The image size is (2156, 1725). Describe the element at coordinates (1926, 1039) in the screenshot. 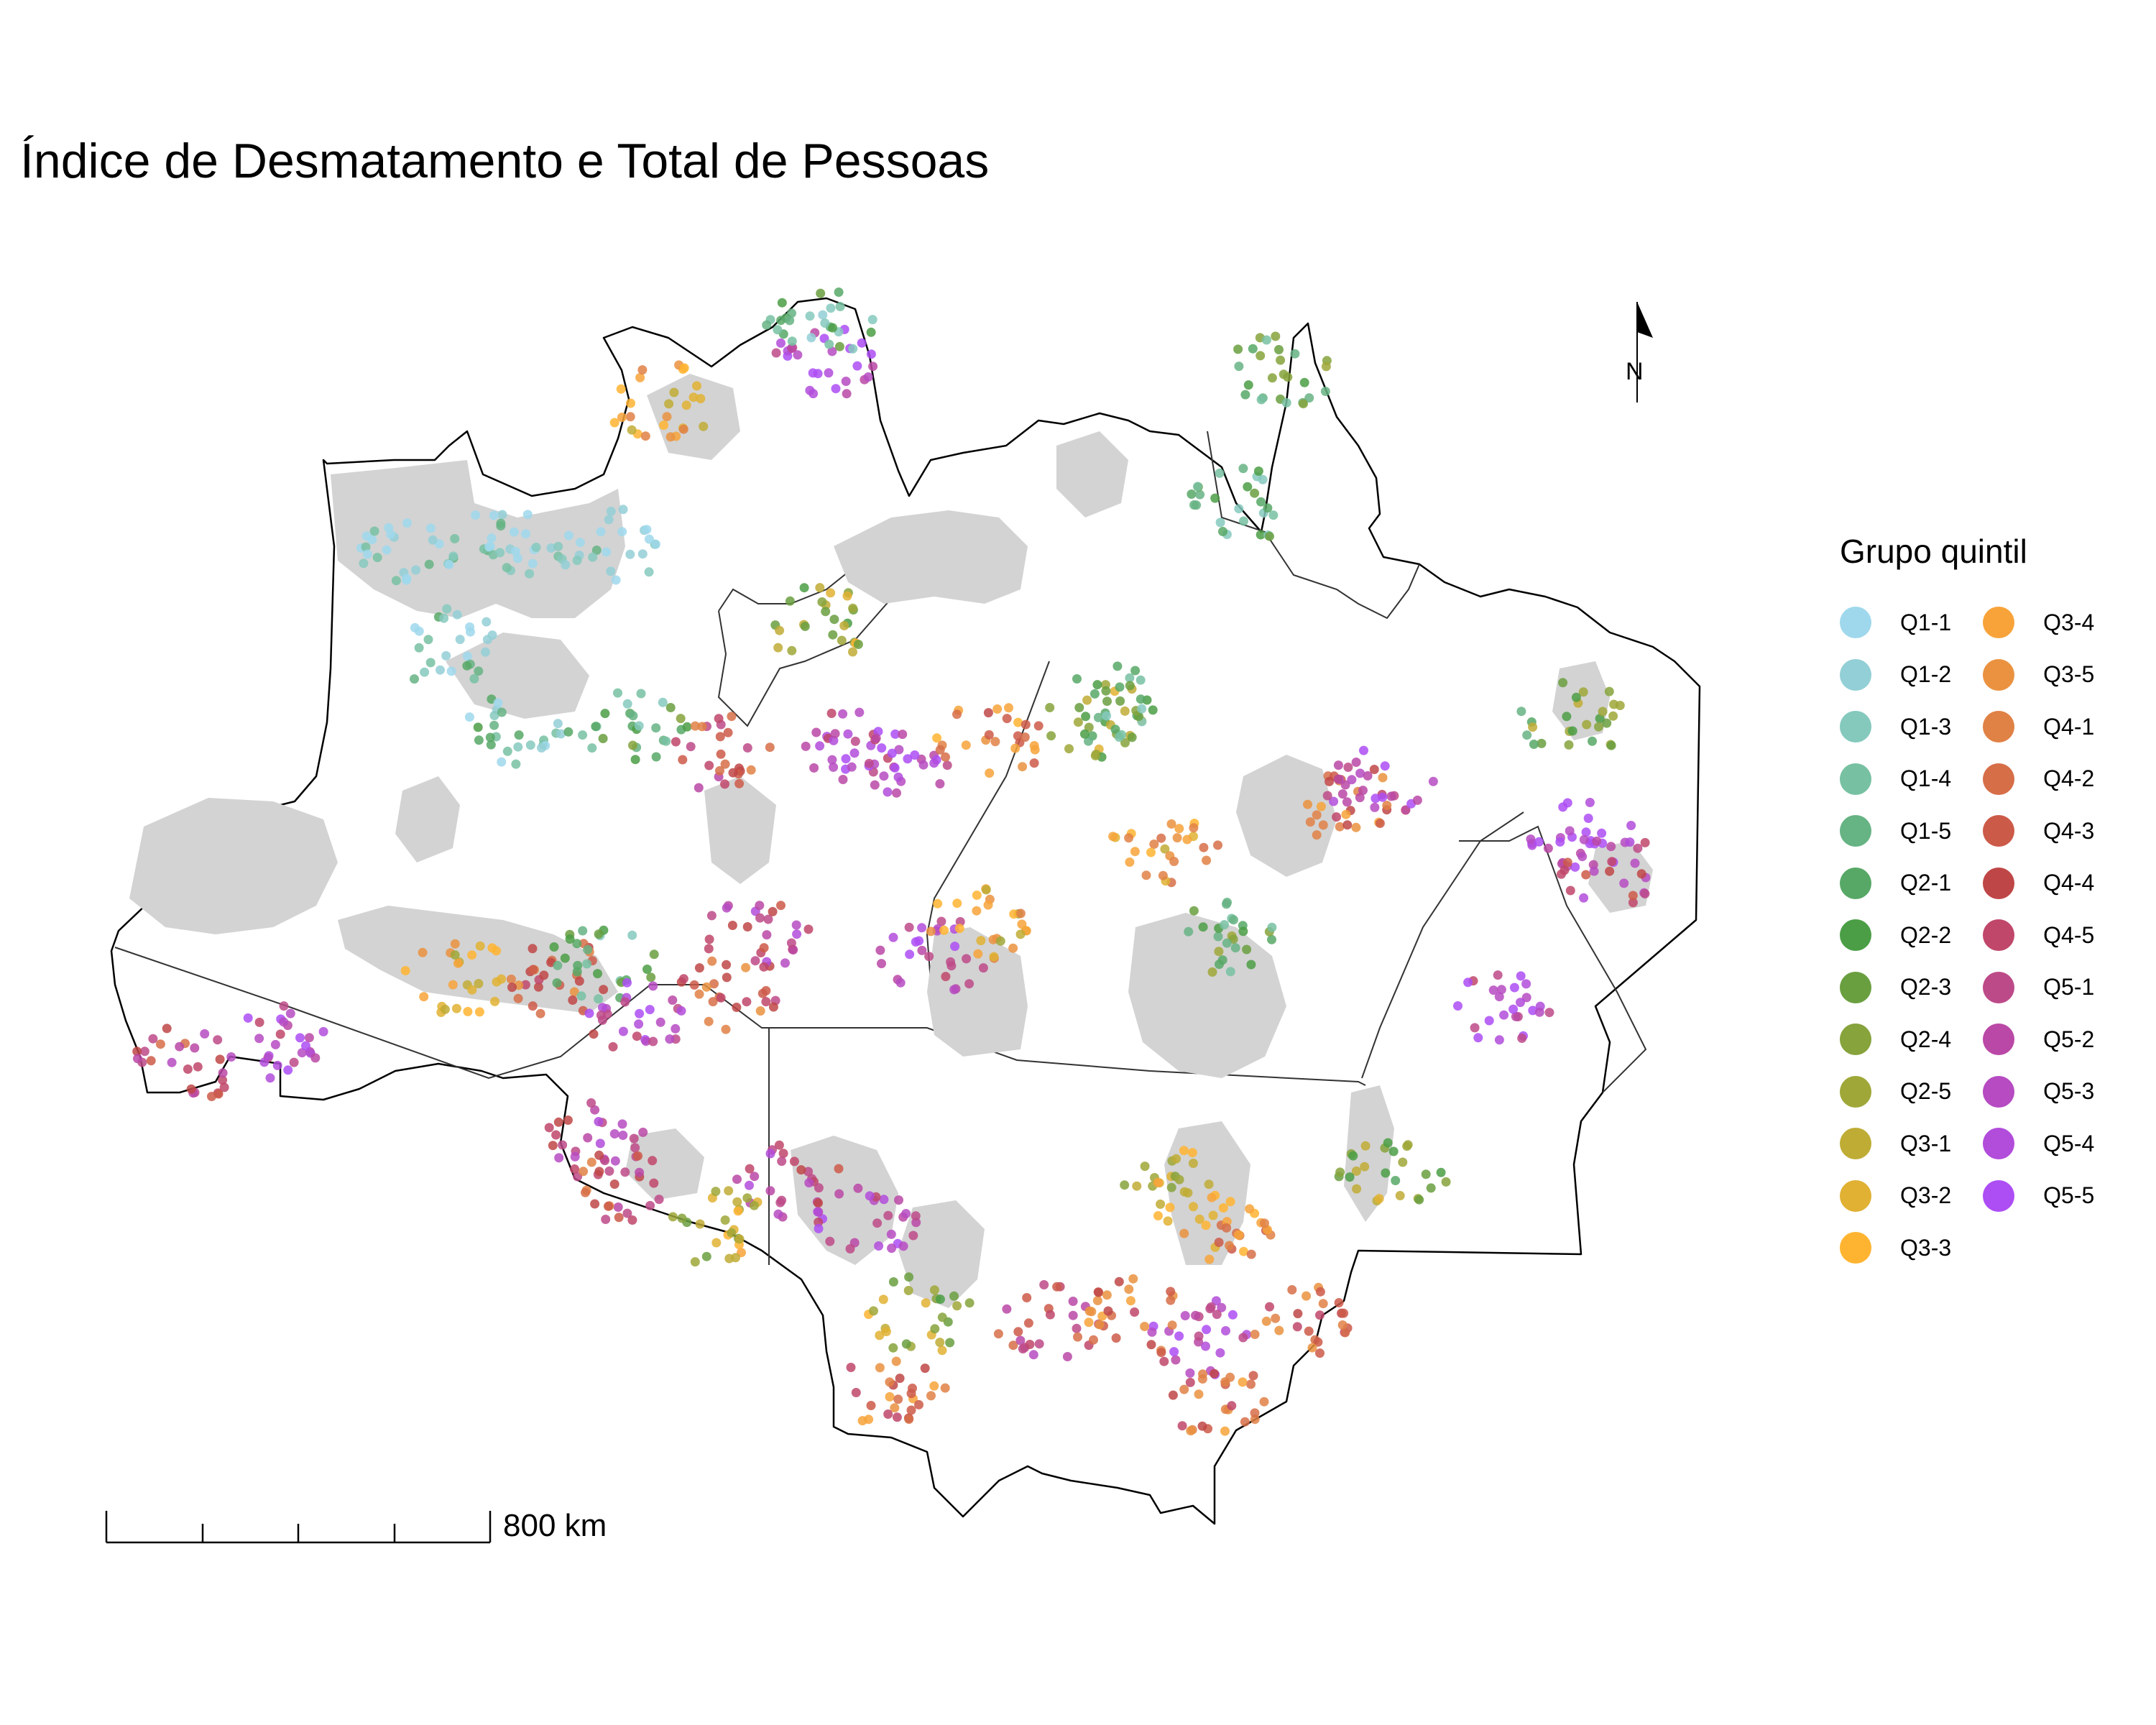

I see `legend-label: Q2-4` at that location.